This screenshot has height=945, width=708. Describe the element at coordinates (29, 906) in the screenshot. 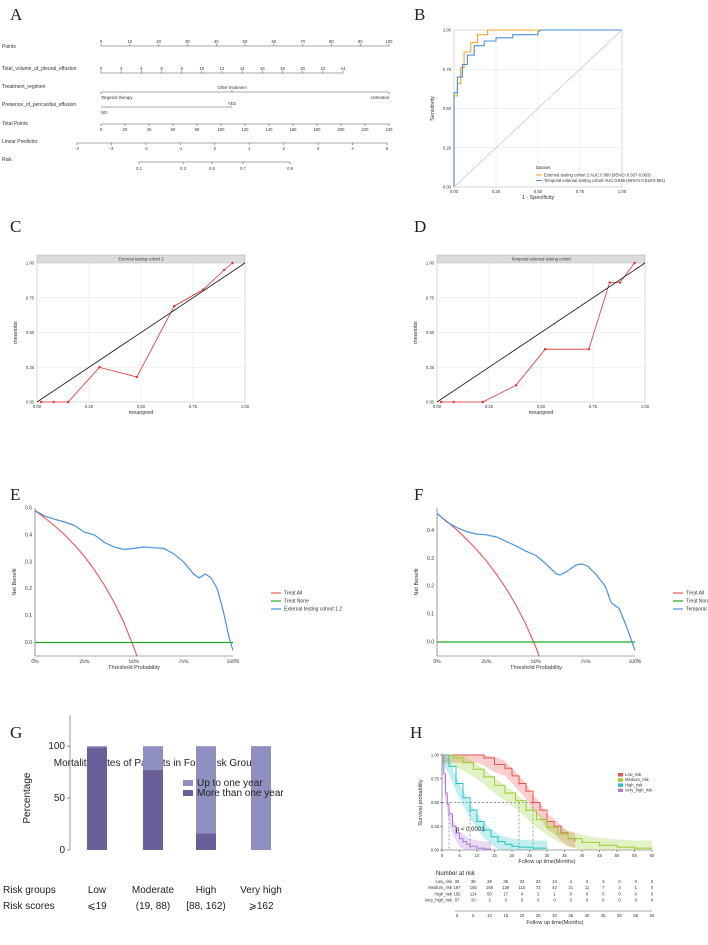

I see `row-label-risk-scores: Risk scores` at that location.